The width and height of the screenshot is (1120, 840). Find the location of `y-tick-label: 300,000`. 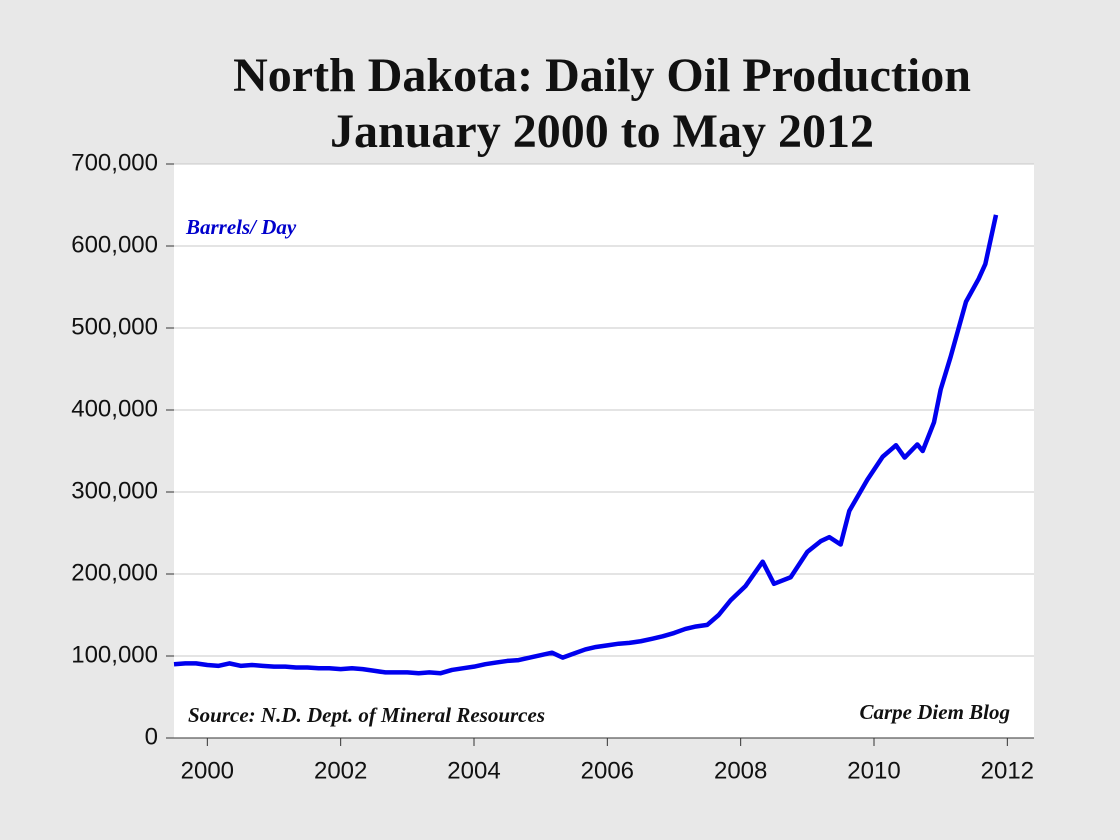

y-tick-label: 300,000 is located at coordinates (114, 490).